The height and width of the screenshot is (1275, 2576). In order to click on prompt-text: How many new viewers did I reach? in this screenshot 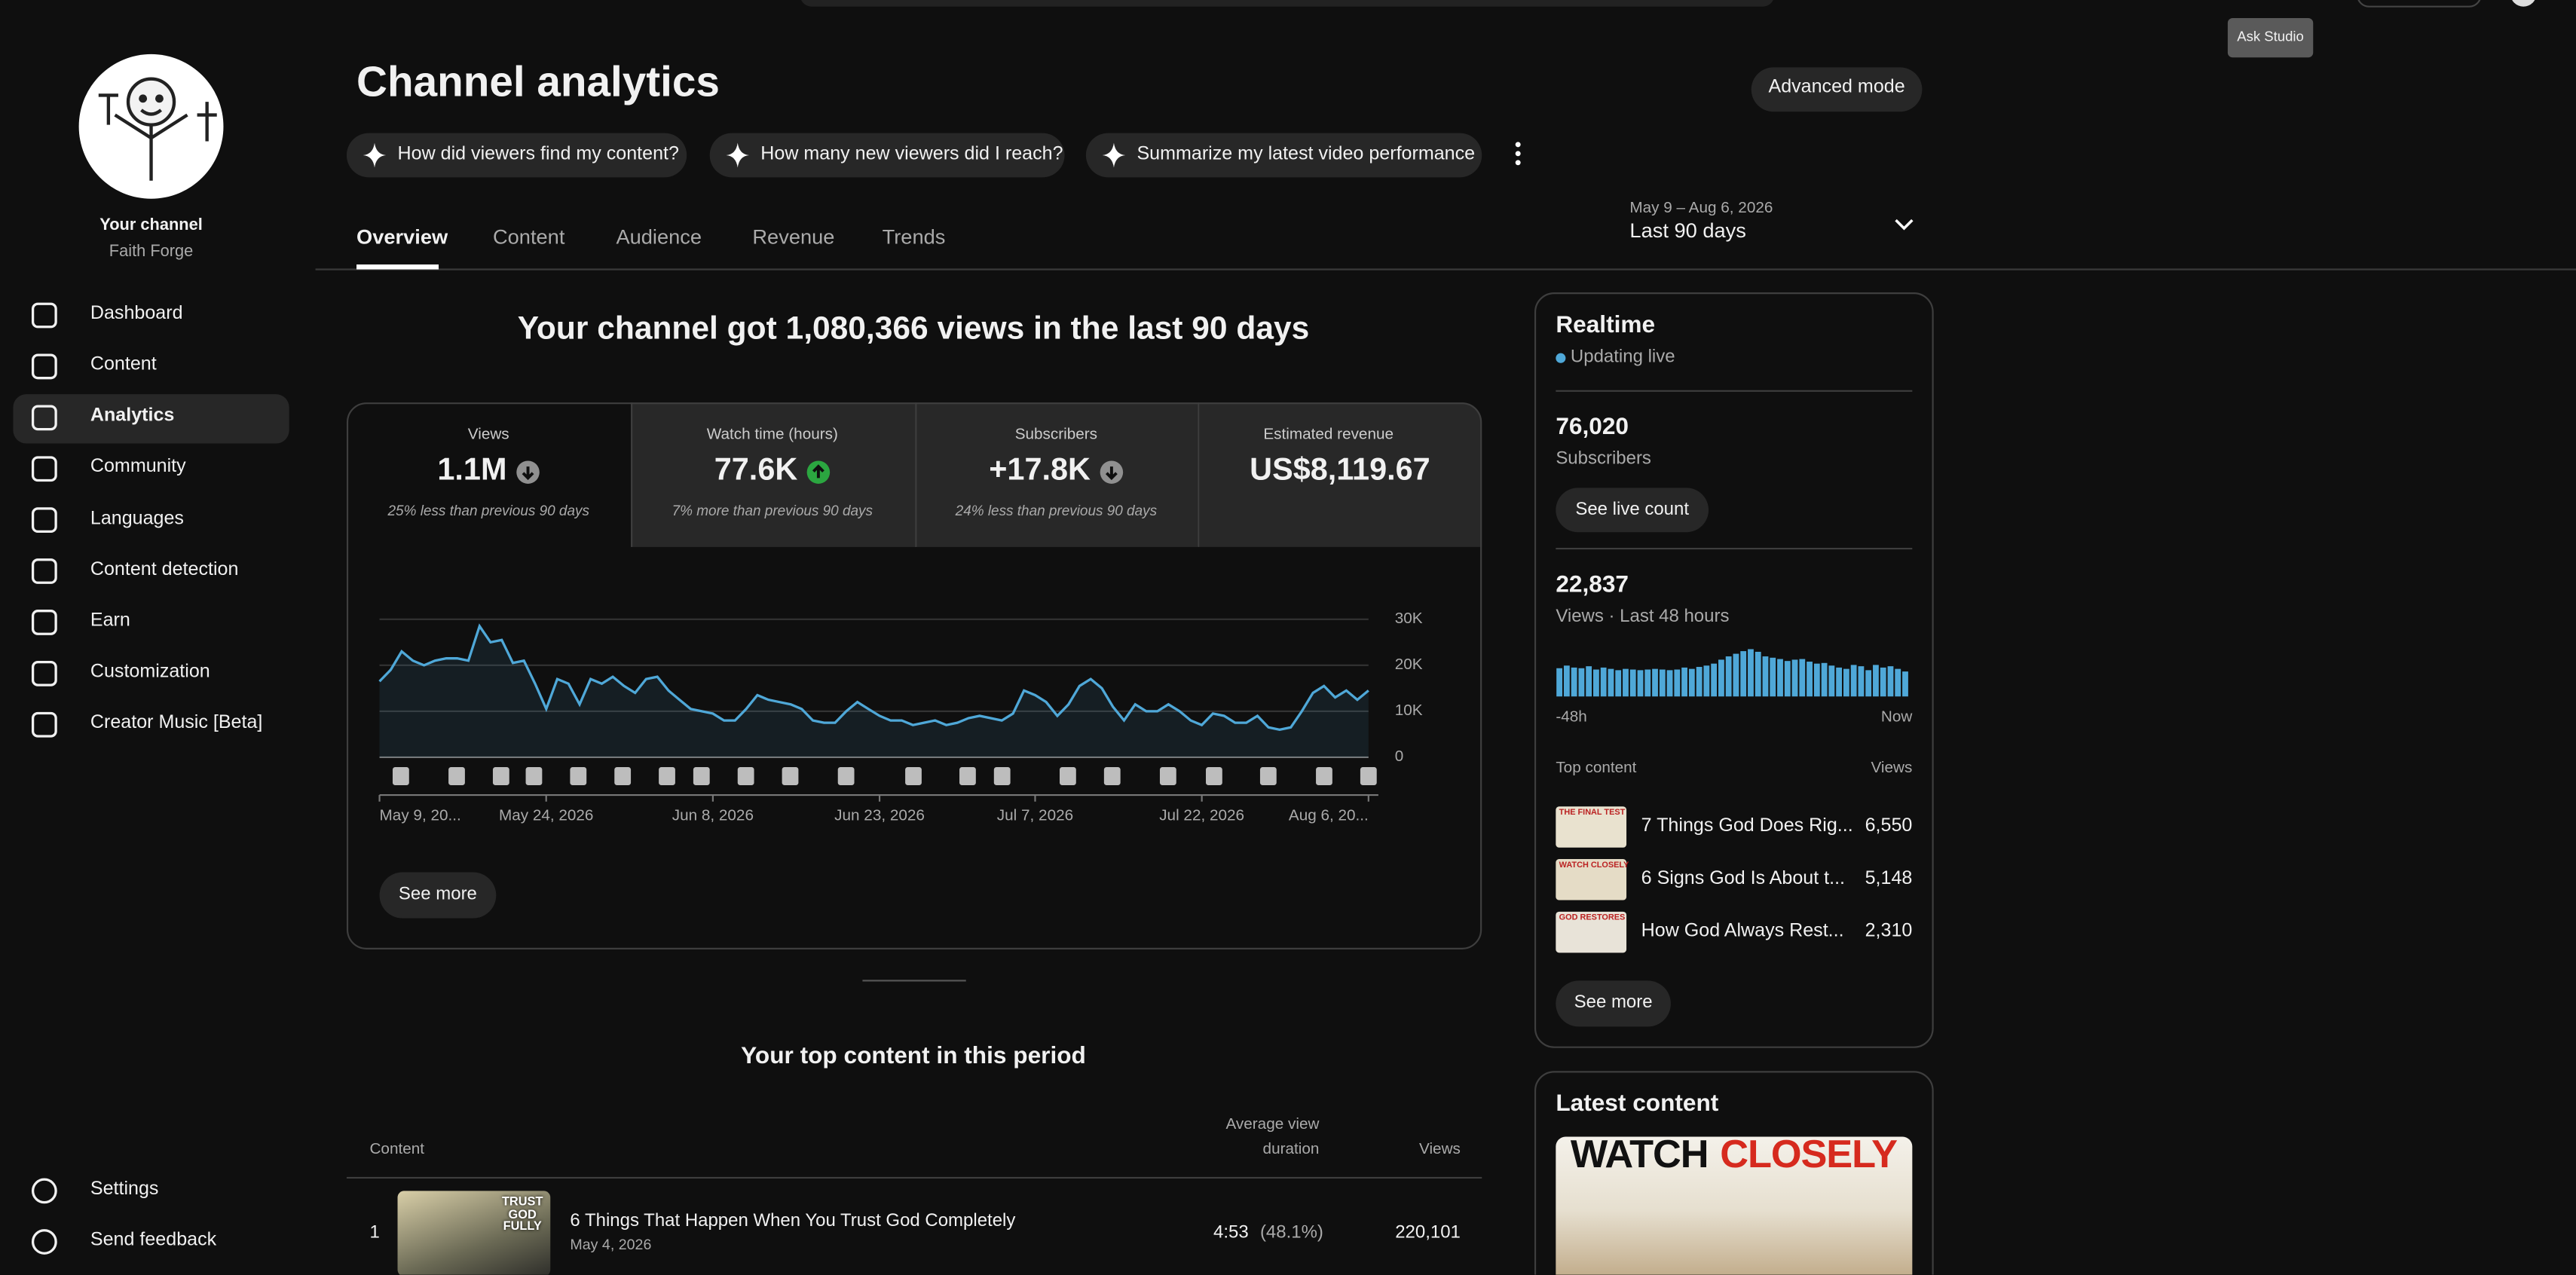, I will do `click(912, 153)`.